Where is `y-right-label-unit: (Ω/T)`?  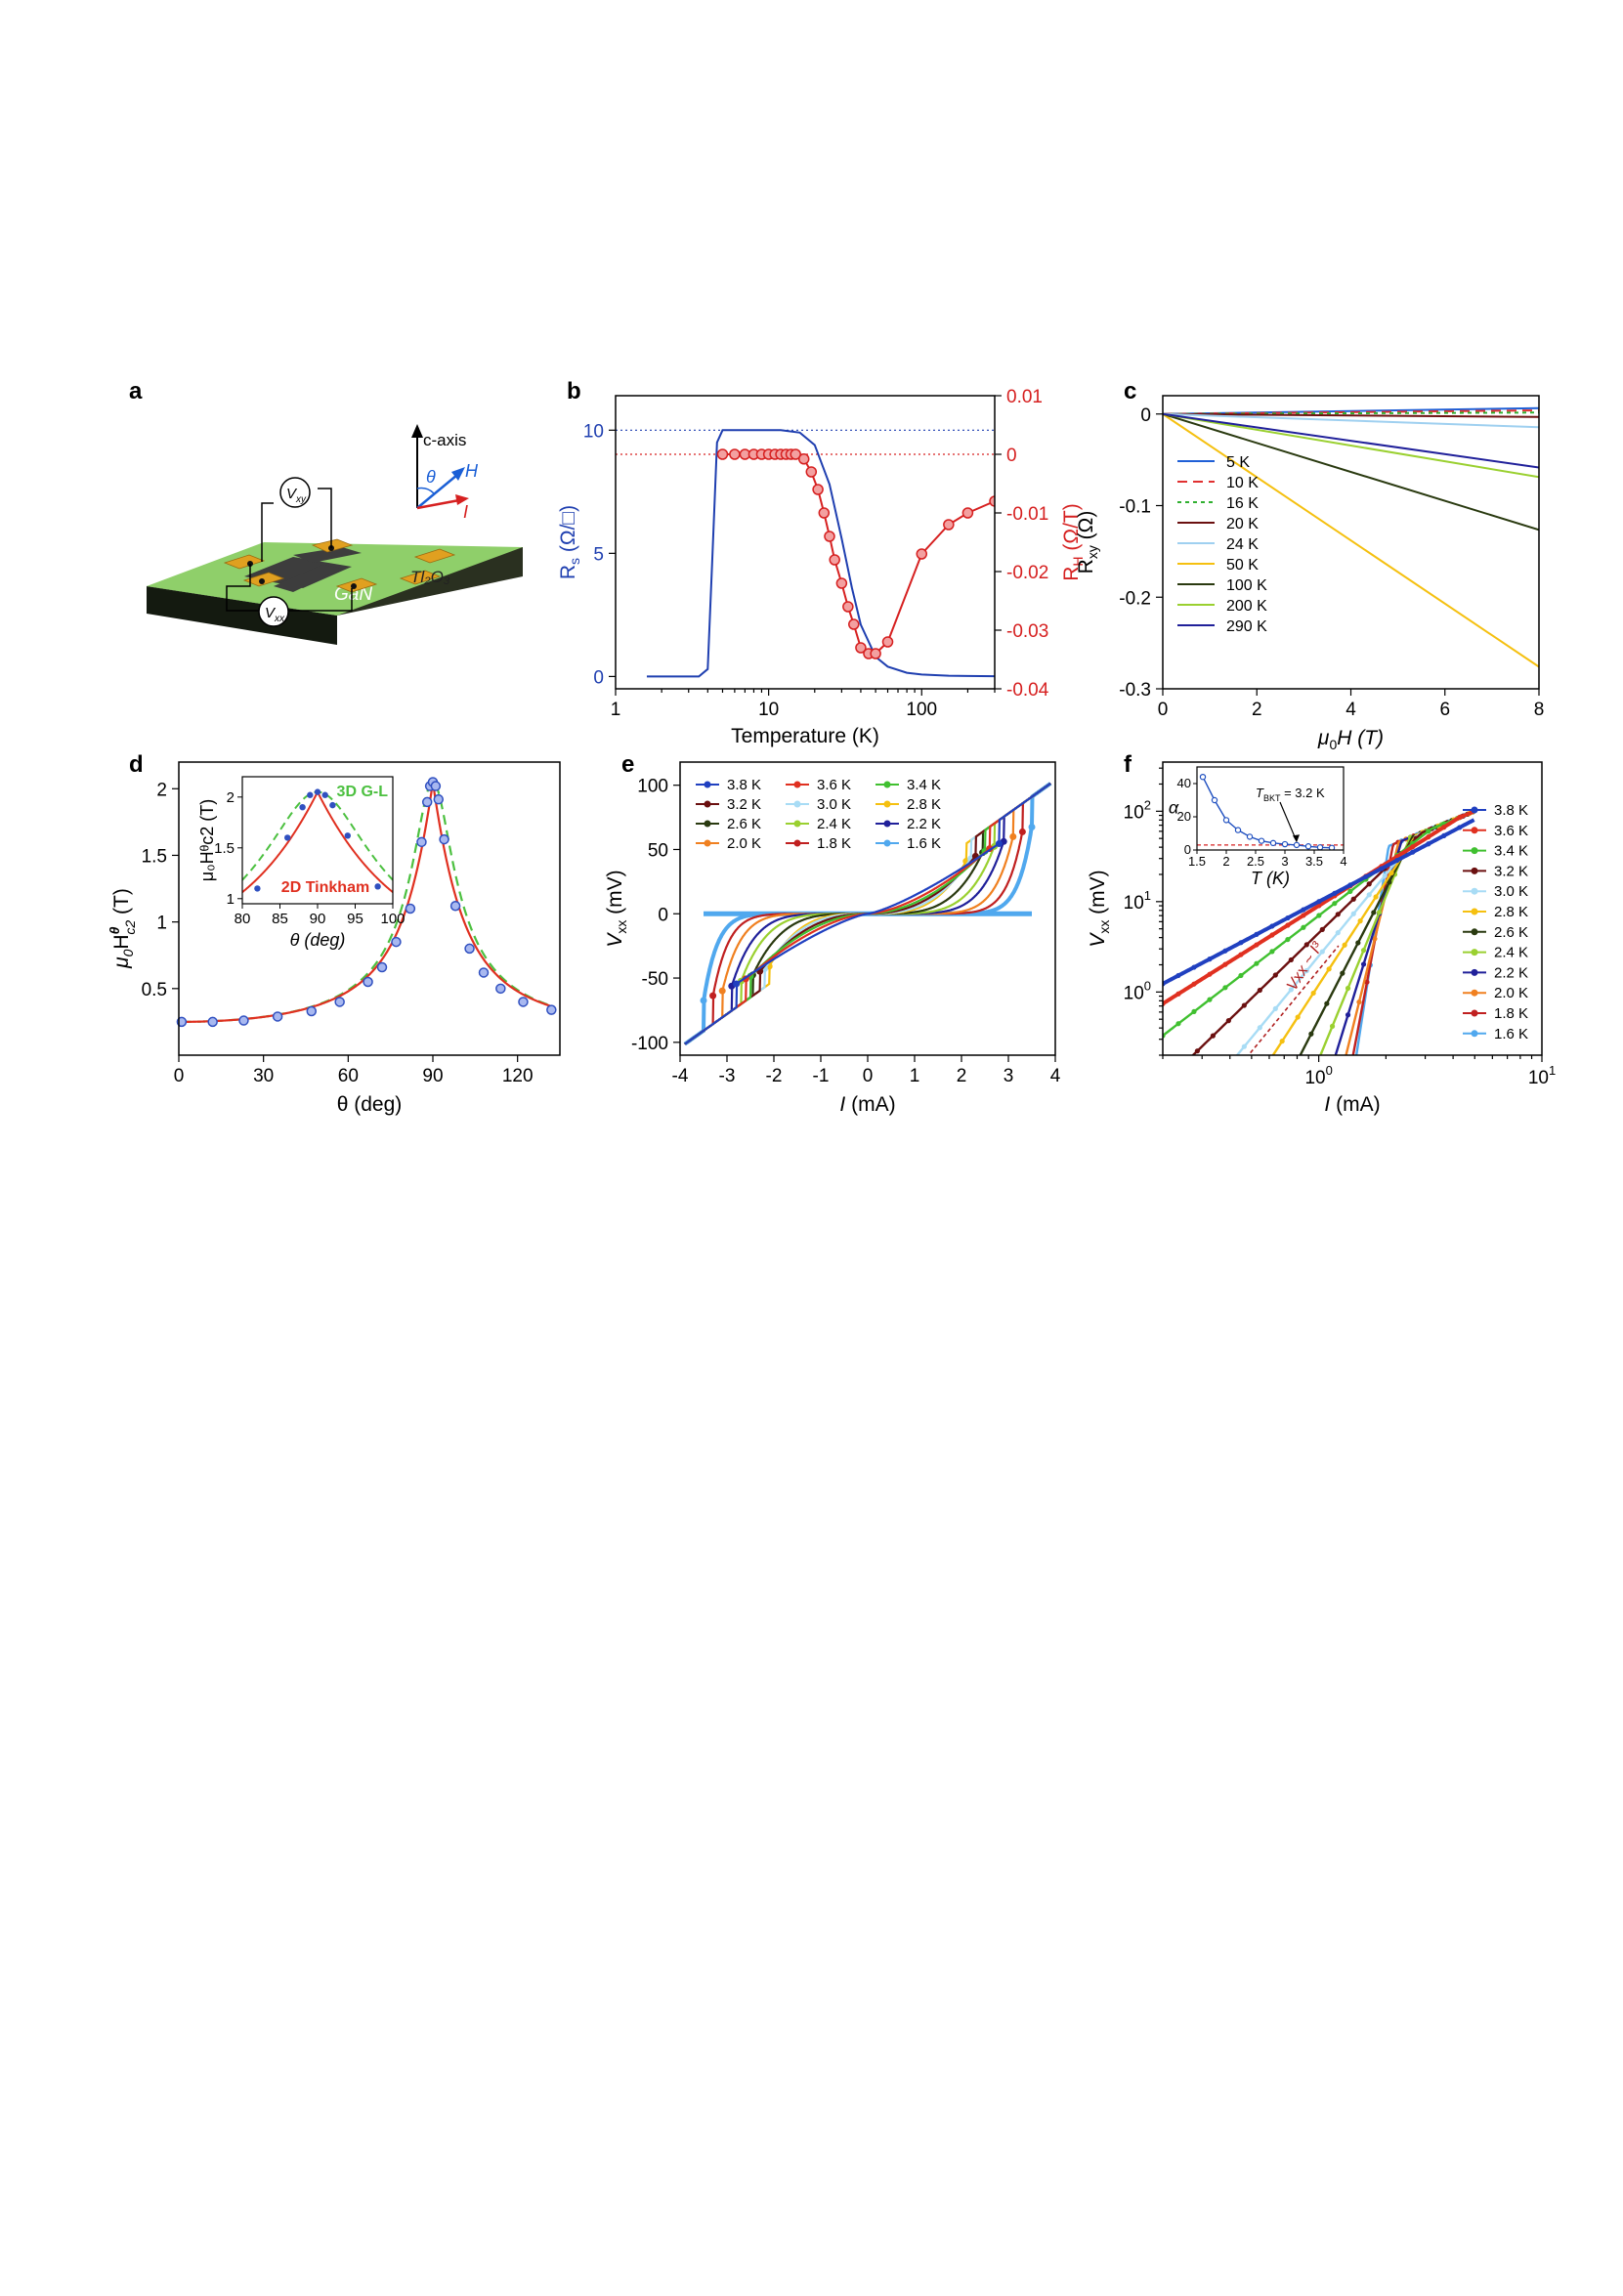
y-right-label-unit: (Ω/T) is located at coordinates (1071, 529).